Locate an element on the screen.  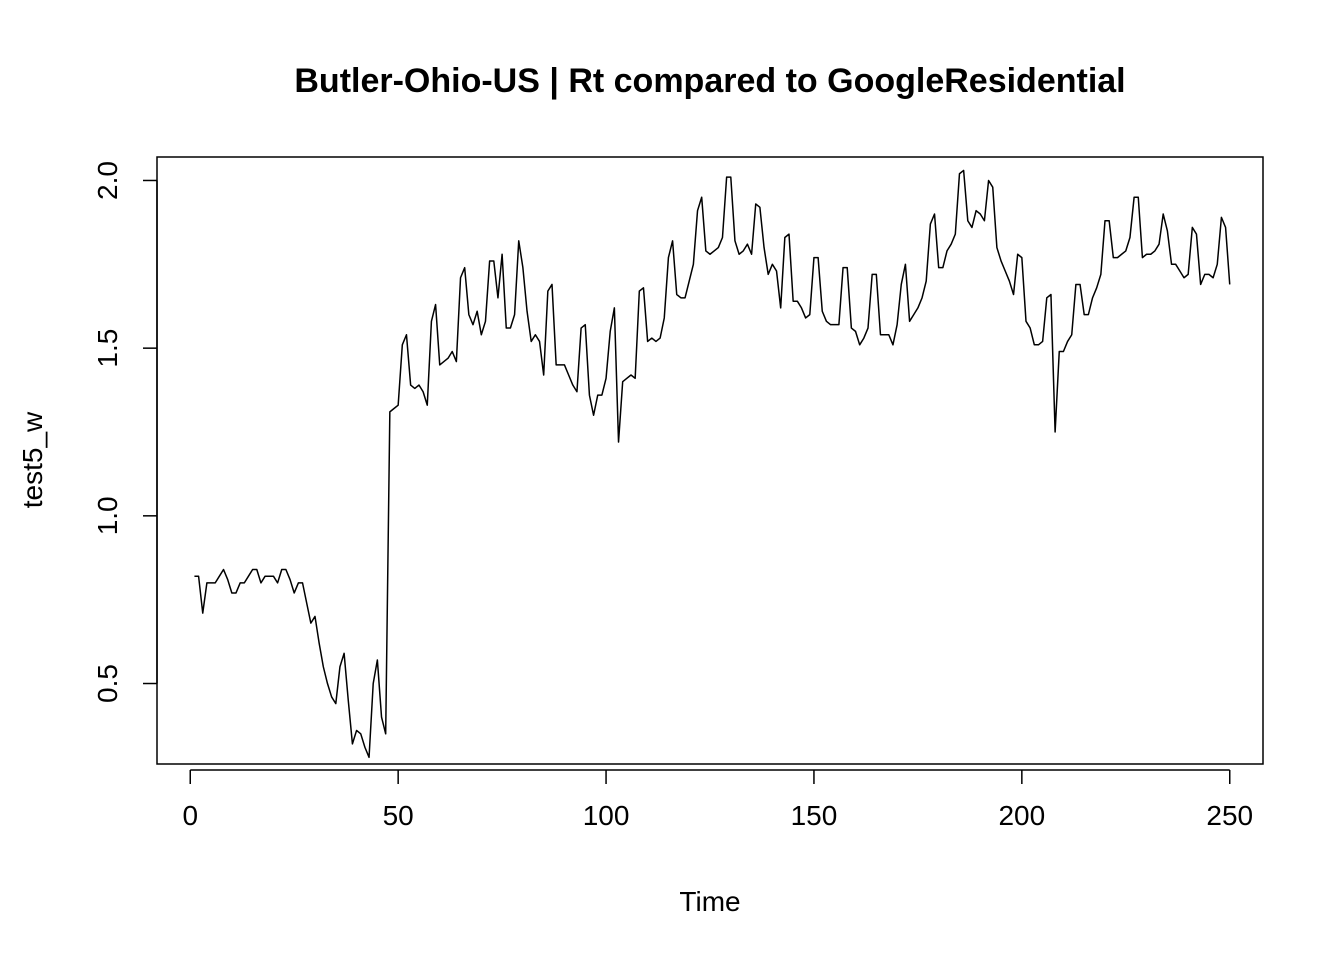
y-axis-label: test5_w is located at coordinates (32, 459).